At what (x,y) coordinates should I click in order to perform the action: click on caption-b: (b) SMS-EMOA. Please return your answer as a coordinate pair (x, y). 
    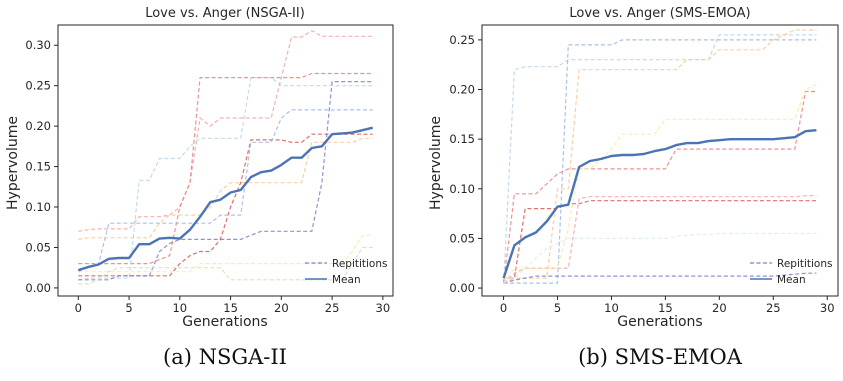
    Looking at the image, I should click on (660, 357).